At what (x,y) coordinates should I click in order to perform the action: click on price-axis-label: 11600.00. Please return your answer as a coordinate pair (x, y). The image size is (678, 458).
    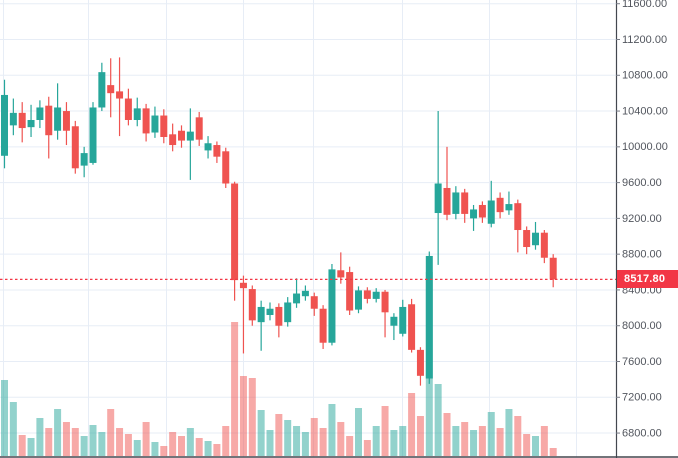
    Looking at the image, I should click on (644, 5).